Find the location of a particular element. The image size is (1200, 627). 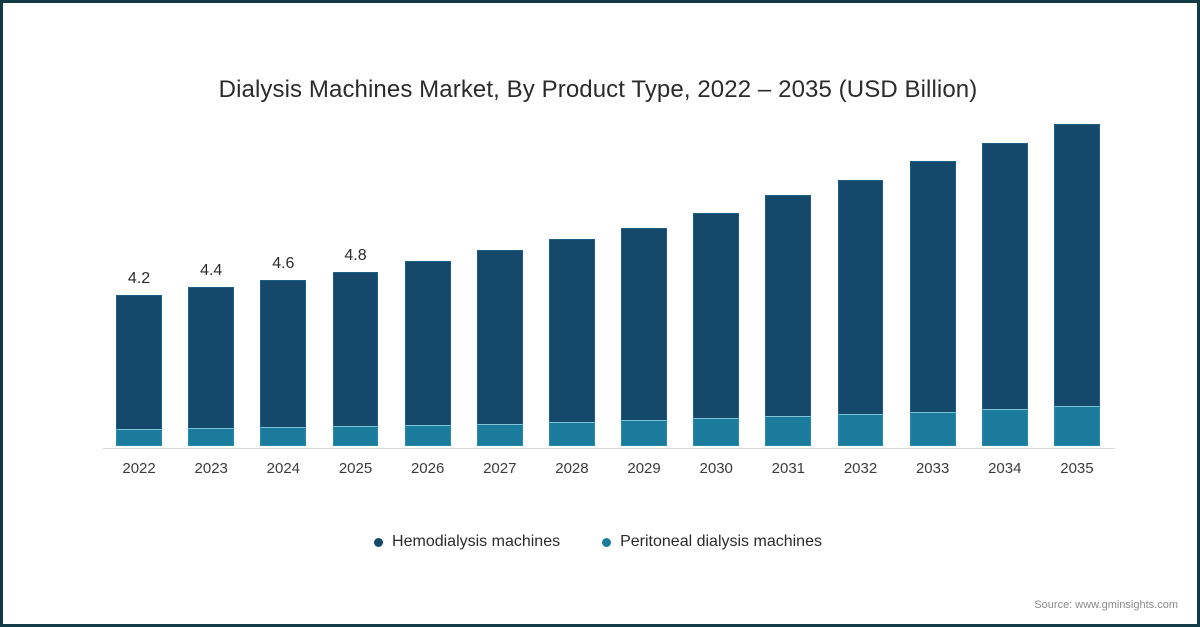

x-tick-label: 2034 is located at coordinates (1005, 468).